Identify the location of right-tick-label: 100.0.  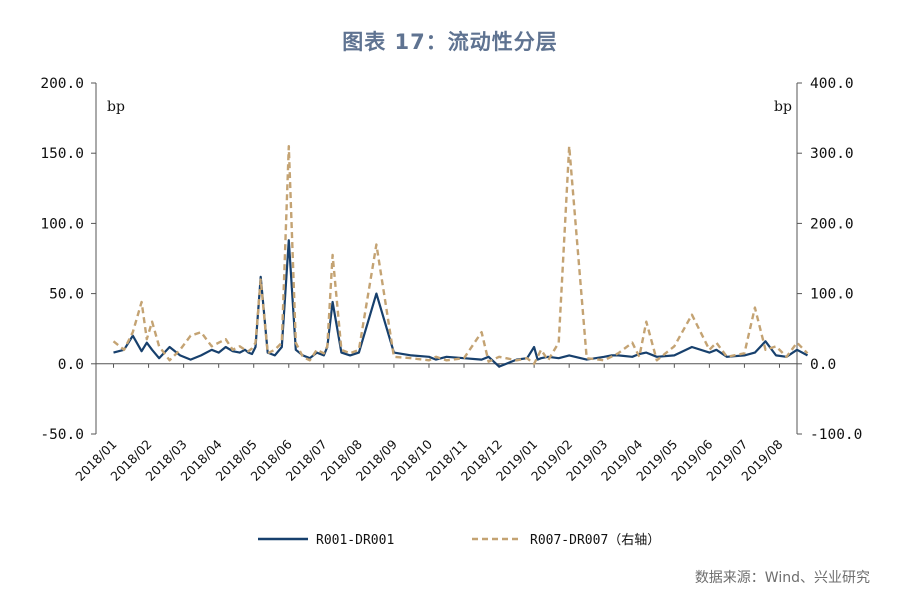
(832, 295).